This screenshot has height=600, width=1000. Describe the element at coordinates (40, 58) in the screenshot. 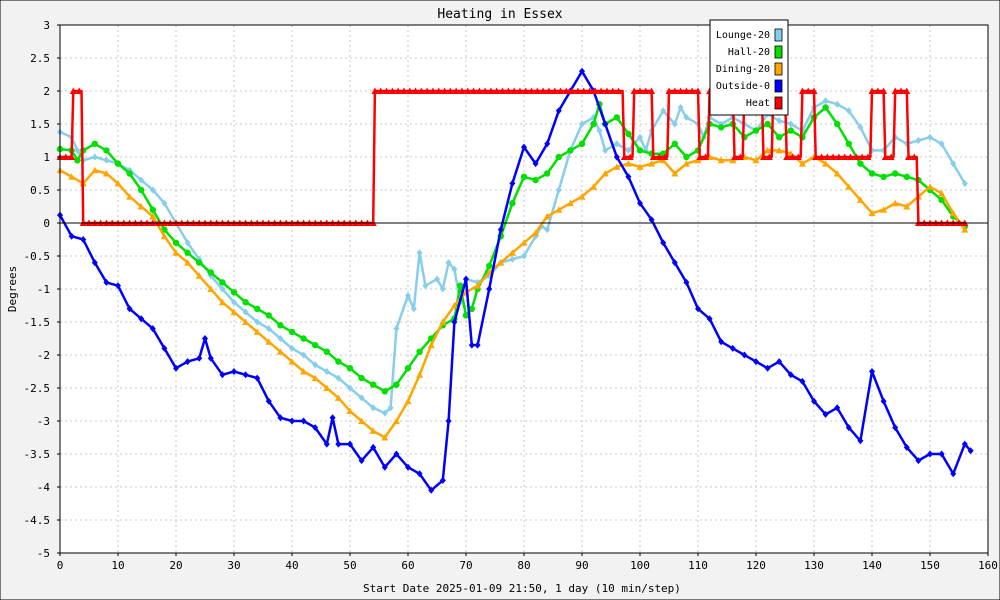

I see `y-tick-label: 2.5` at that location.